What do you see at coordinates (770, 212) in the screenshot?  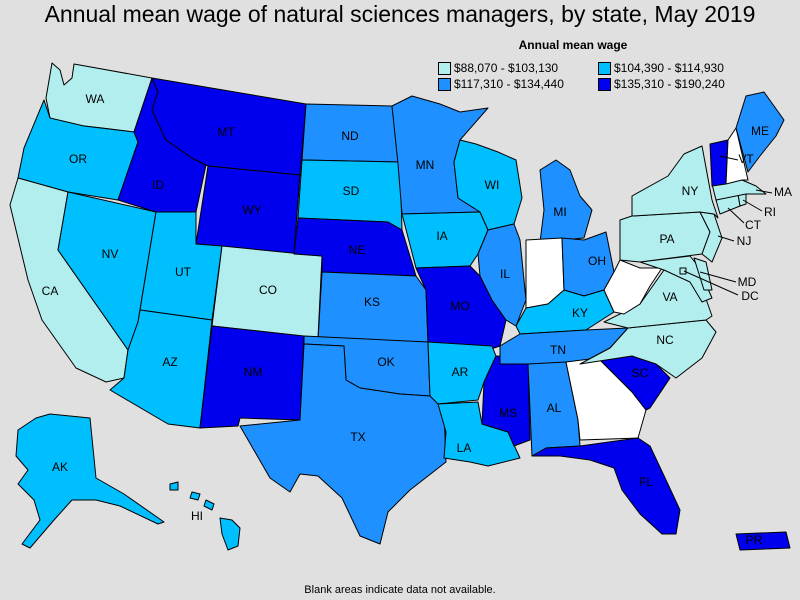 I see `state-label-ri: RI` at bounding box center [770, 212].